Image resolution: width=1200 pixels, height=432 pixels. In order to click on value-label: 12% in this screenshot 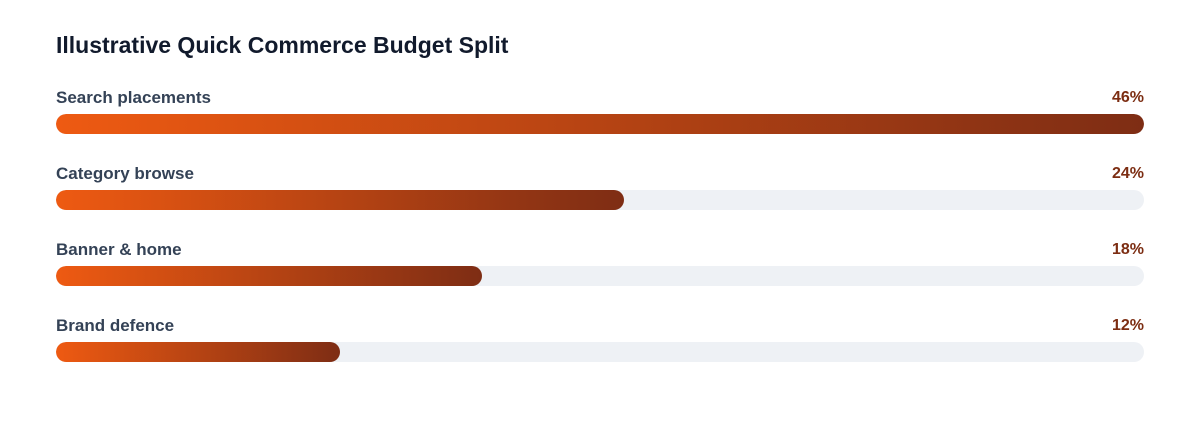, I will do `click(1127, 325)`.